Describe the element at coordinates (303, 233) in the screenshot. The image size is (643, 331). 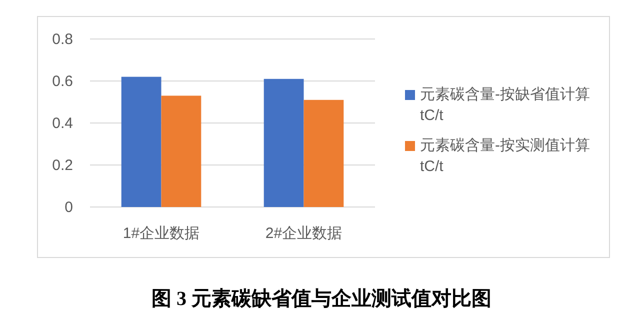
I see `x-tick-label: 2#企业数据` at that location.